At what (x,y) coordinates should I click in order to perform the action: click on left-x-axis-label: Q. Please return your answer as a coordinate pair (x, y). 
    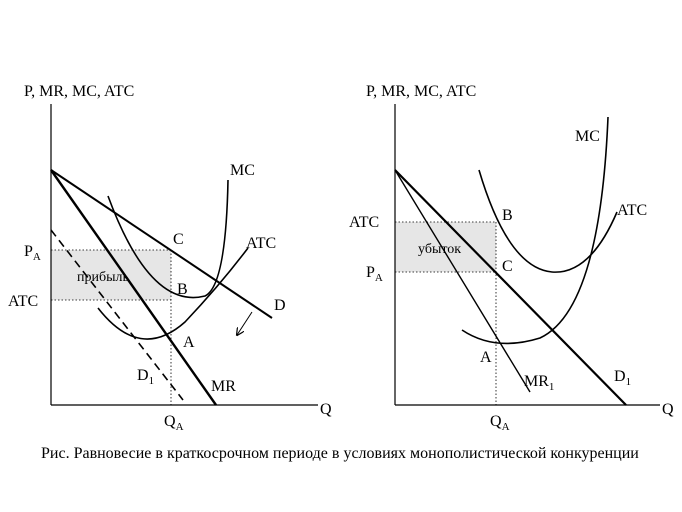
    Looking at the image, I should click on (326, 409).